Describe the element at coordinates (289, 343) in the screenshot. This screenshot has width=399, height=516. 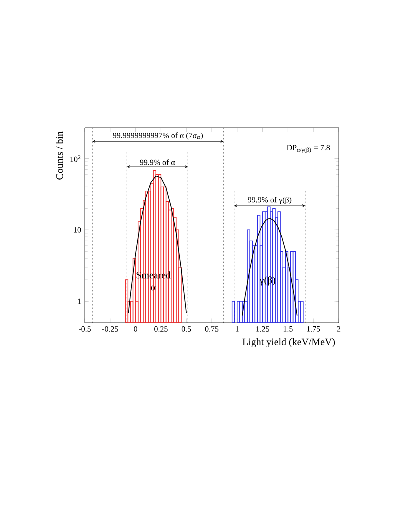
I see `x-axis-title: Light yield (keV/MeV)` at that location.